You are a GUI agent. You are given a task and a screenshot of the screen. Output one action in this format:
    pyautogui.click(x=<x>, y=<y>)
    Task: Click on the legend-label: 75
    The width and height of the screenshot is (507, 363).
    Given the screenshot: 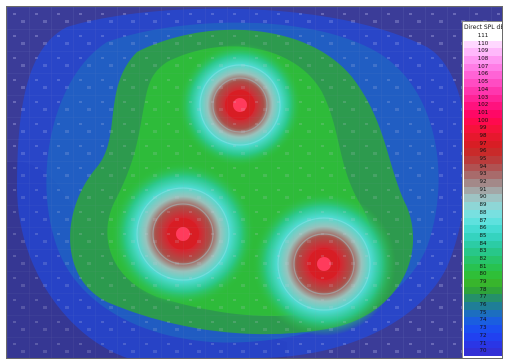 What is the action you would take?
    pyautogui.click(x=483, y=312)
    